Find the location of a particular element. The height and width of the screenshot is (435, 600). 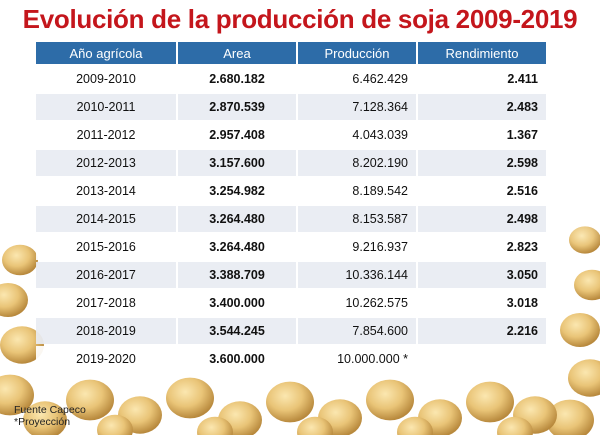

cell-yield: 3.018 is located at coordinates (482, 303).